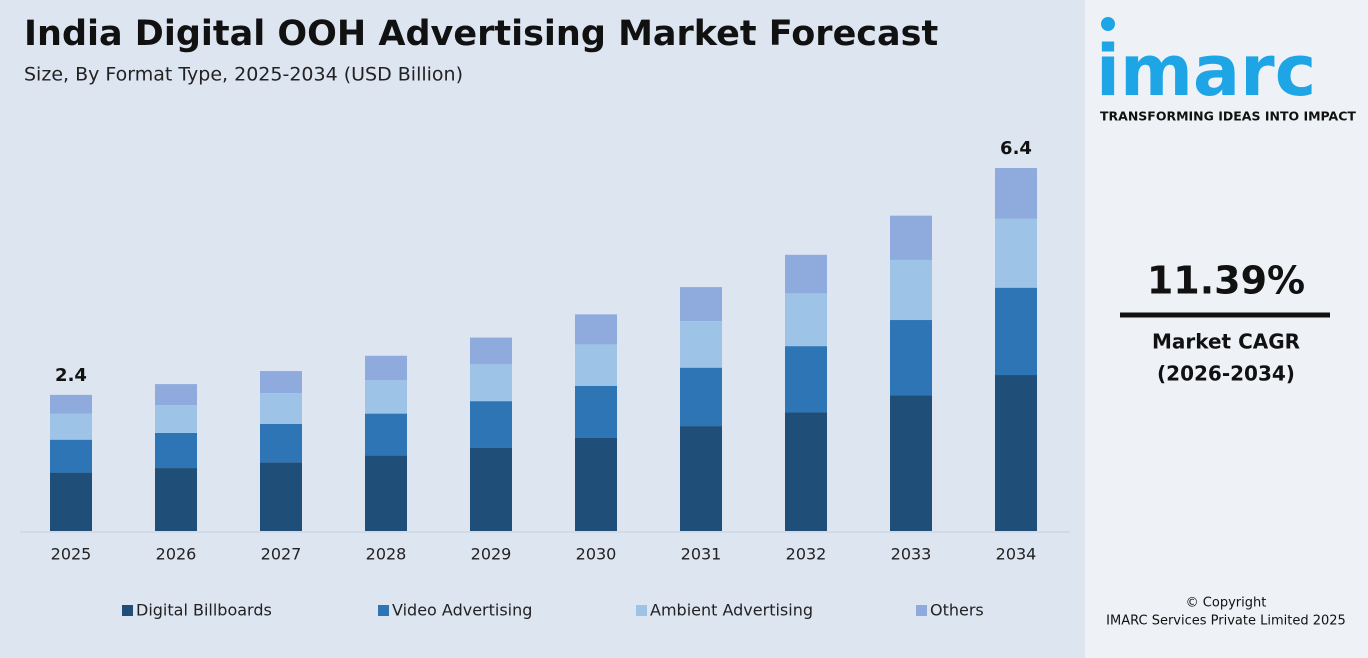  Describe the element at coordinates (176, 554) in the screenshot. I see `x-tick-label: 2026` at that location.